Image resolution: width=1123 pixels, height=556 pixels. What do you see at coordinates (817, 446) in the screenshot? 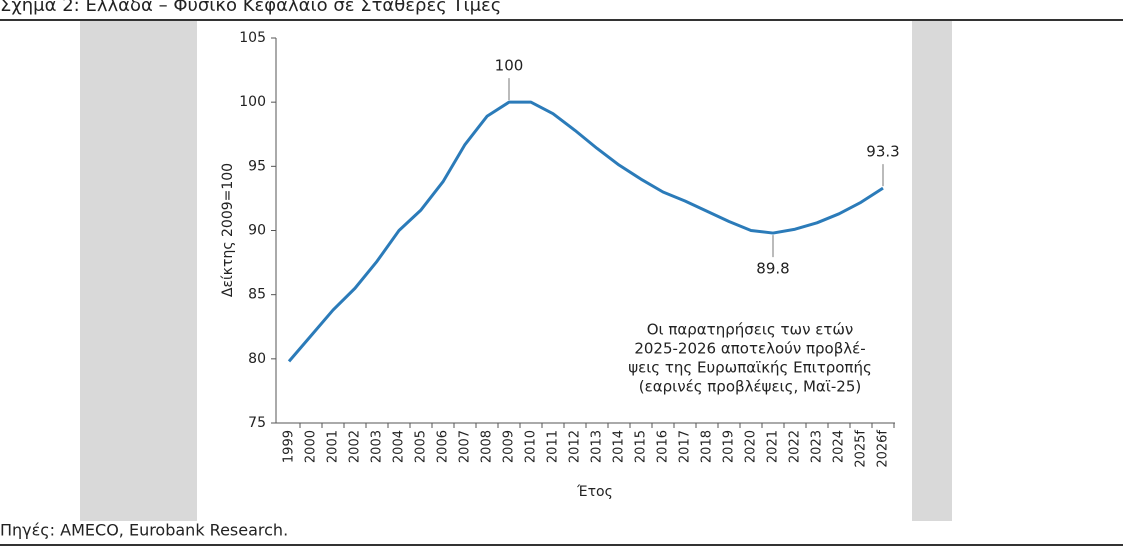
I see `x-tick-label: 2023` at bounding box center [817, 446].